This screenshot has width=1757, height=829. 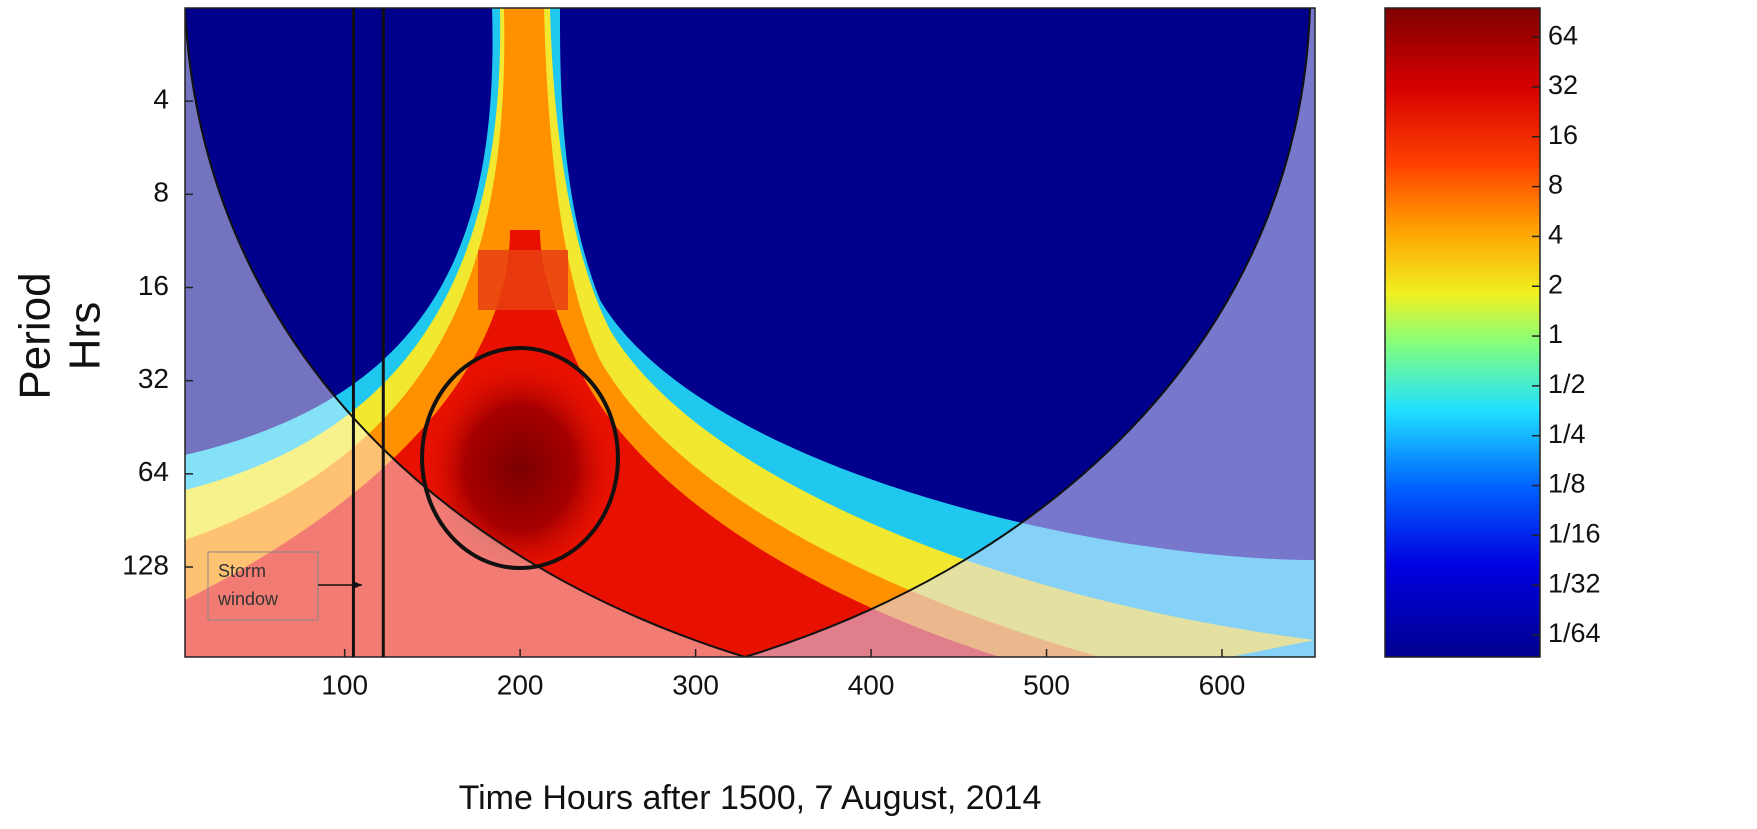 What do you see at coordinates (1563, 35) in the screenshot?
I see `colorbar-tick-label: 64` at bounding box center [1563, 35].